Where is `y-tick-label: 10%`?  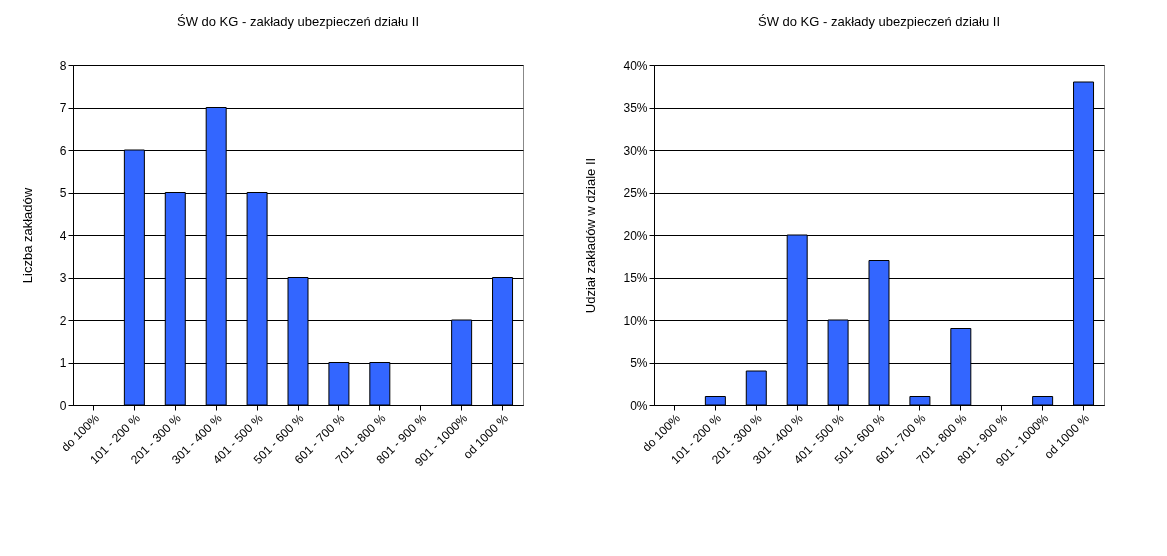 y-tick-label: 10% is located at coordinates (635, 320).